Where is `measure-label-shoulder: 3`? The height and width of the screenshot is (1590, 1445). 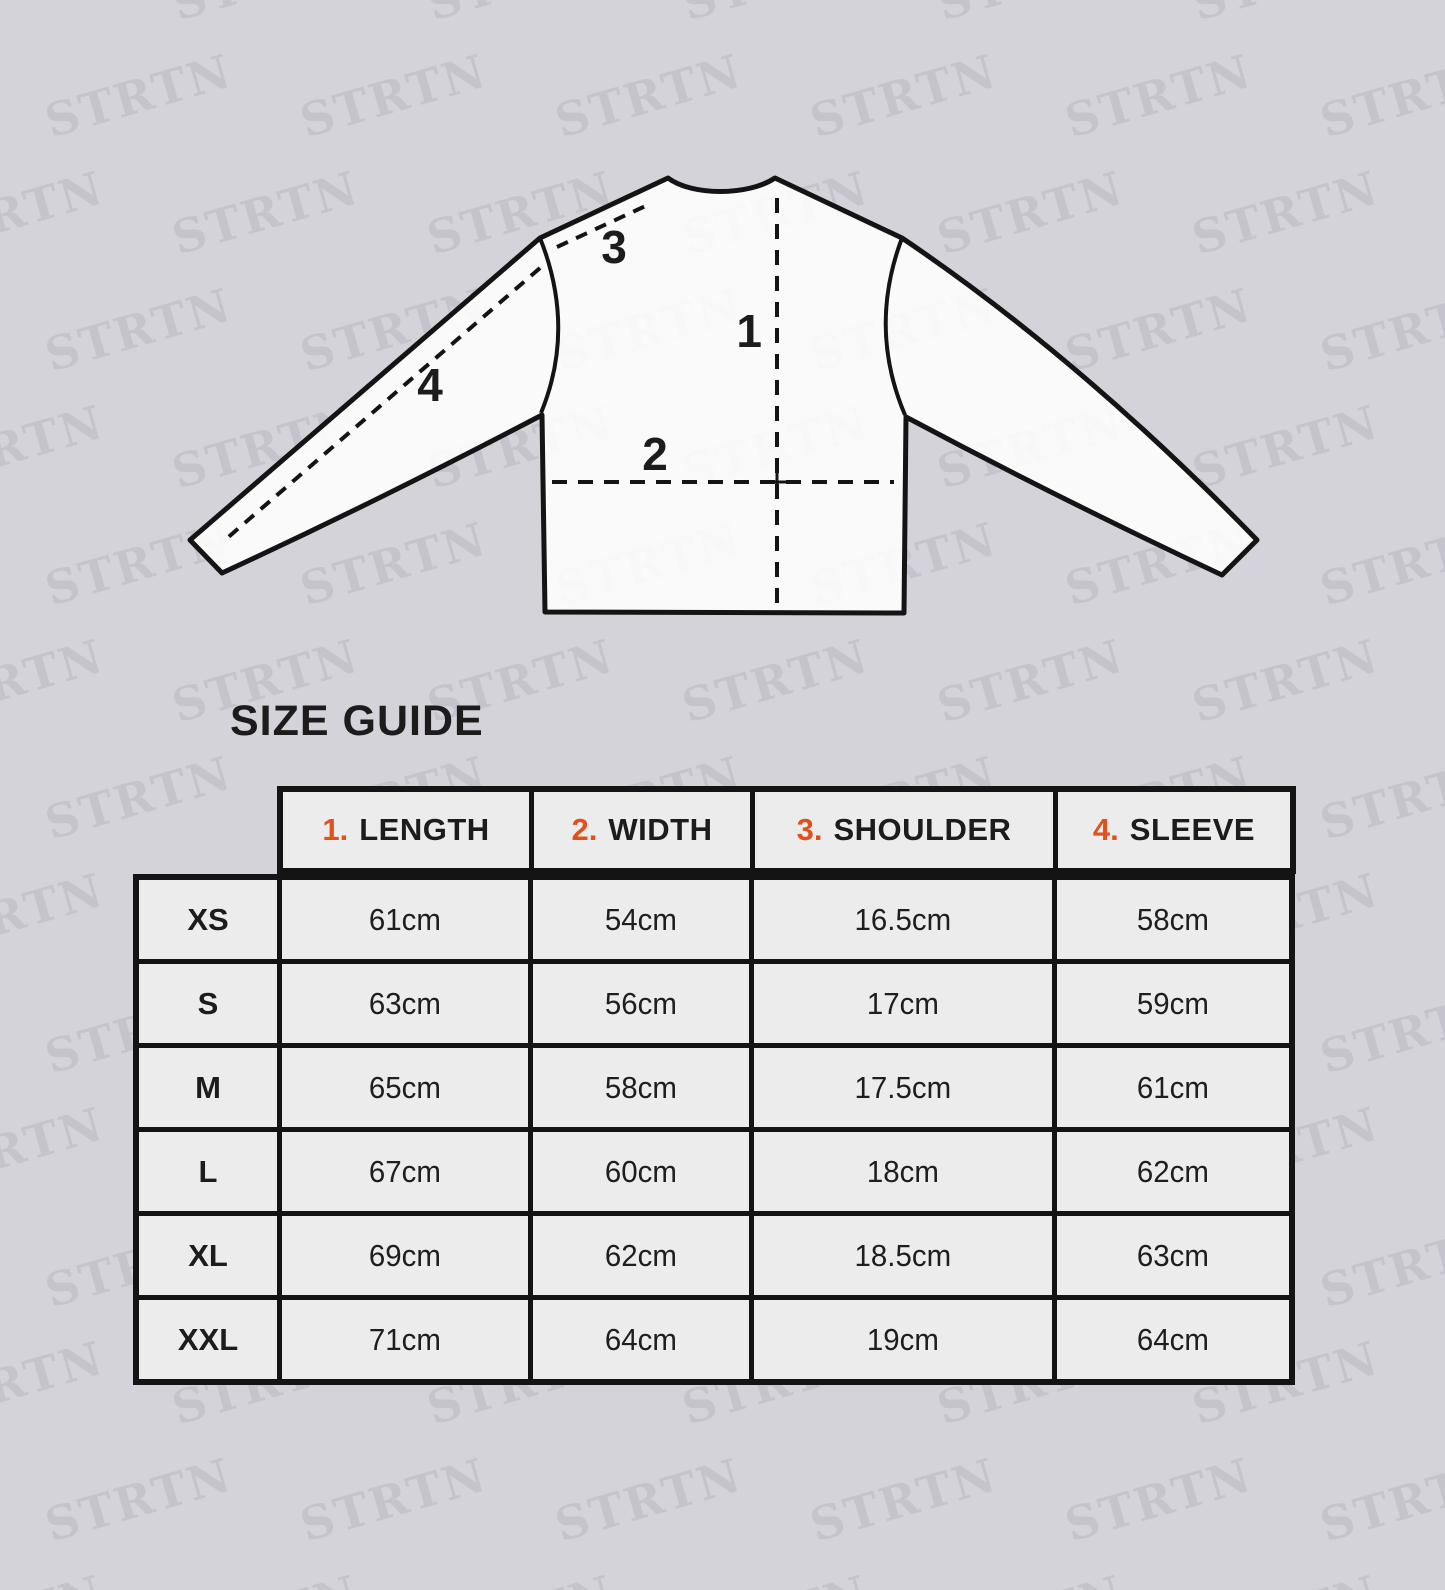 measure-label-shoulder: 3 is located at coordinates (614, 247).